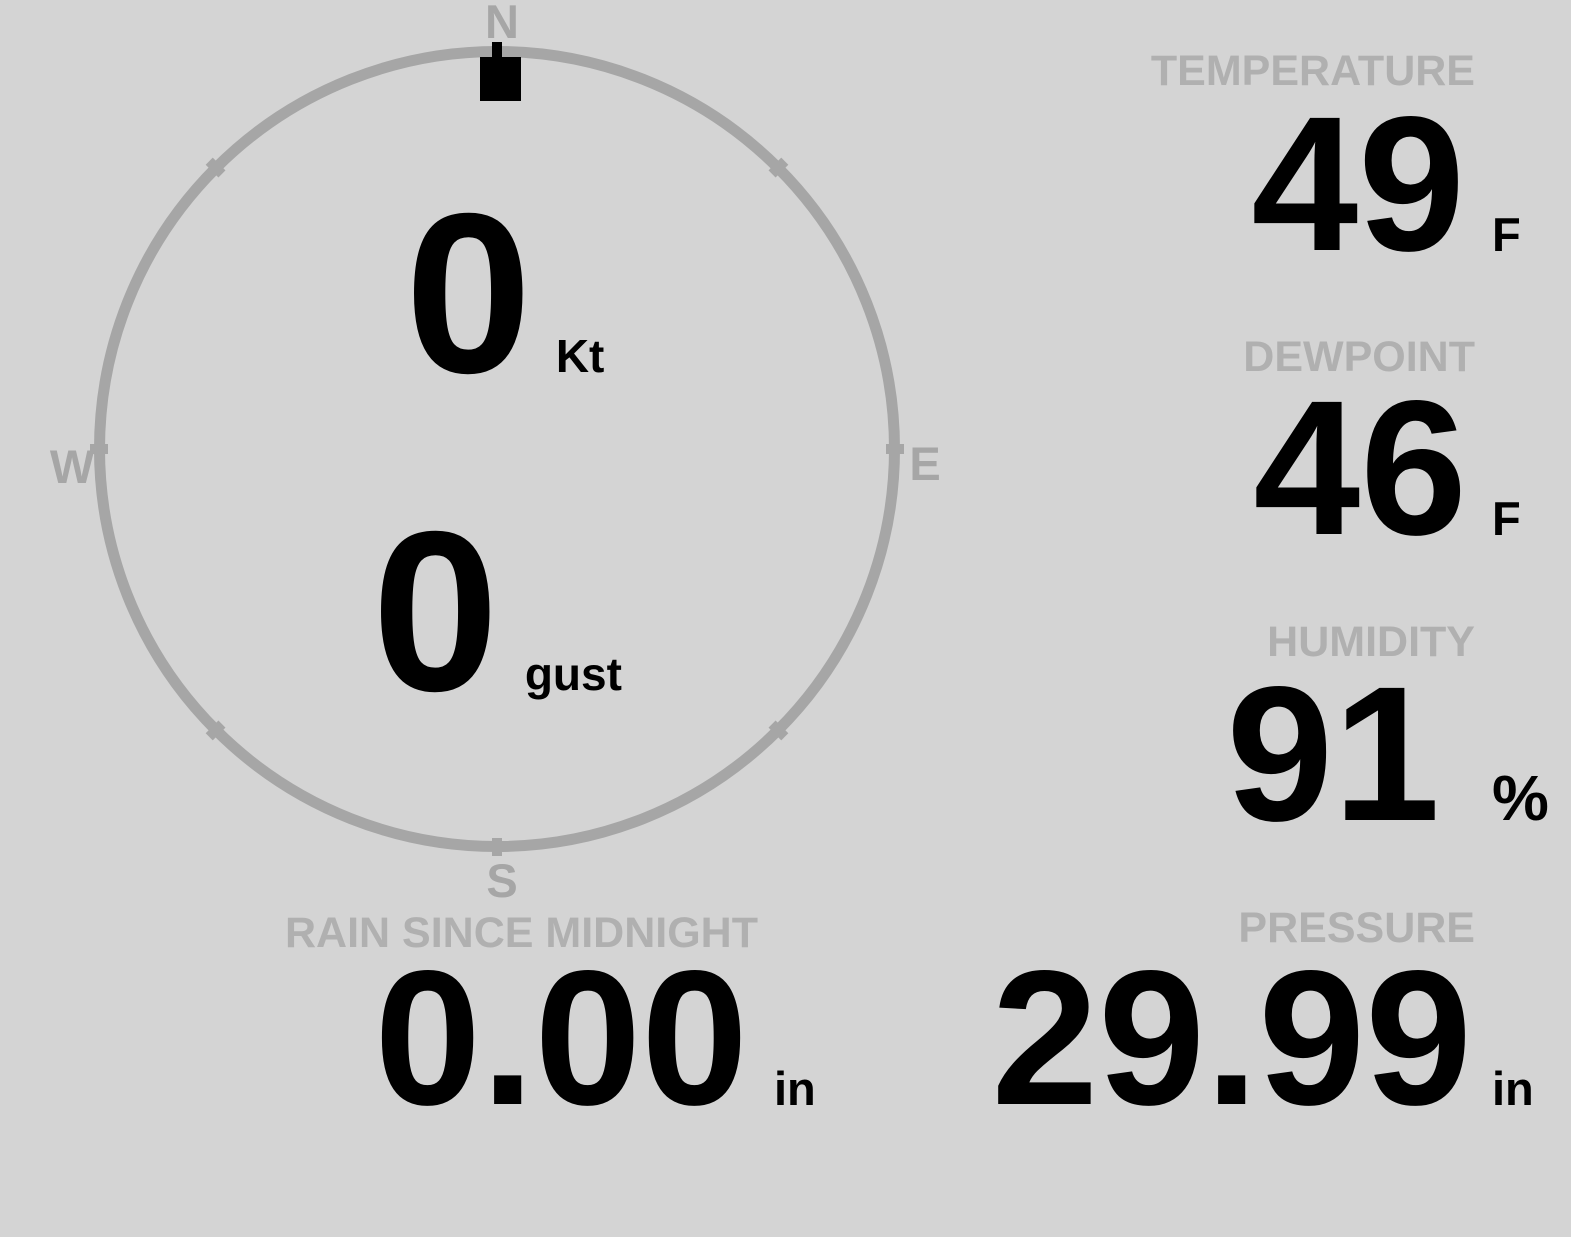 The width and height of the screenshot is (1571, 1237). What do you see at coordinates (1358, 183) in the screenshot?
I see `temperature-value: 49` at bounding box center [1358, 183].